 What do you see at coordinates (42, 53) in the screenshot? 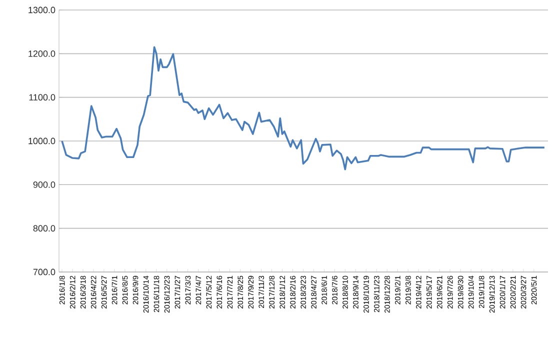
I see `y-tick-label: 1200.0` at bounding box center [42, 53].